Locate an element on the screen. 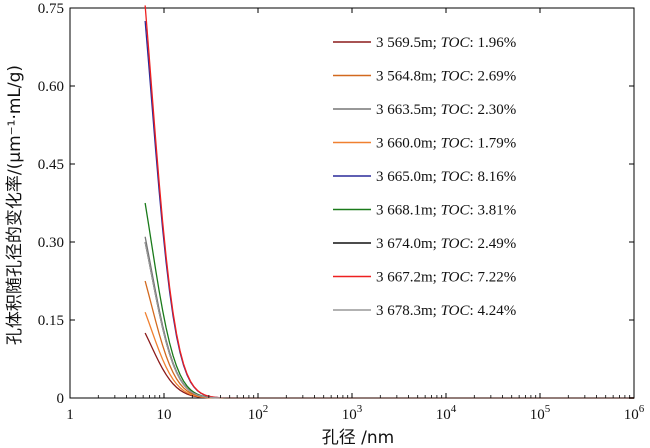  y-tick-label: 0 is located at coordinates (61, 399).